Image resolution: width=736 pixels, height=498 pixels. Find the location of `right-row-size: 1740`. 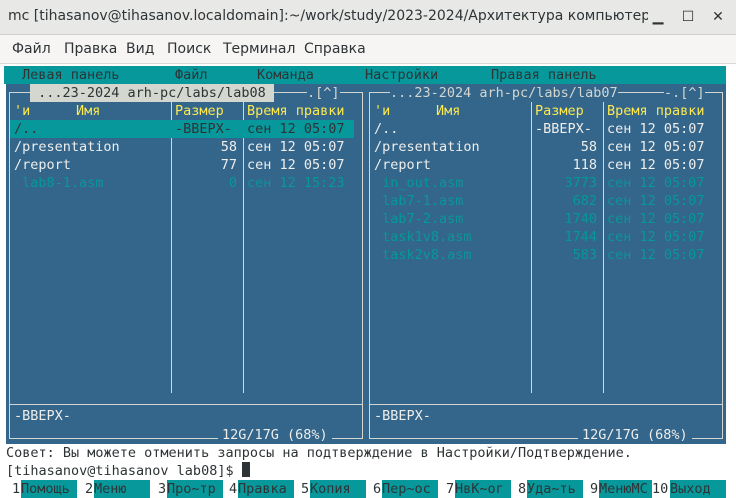

right-row-size: 1740 is located at coordinates (580, 219).